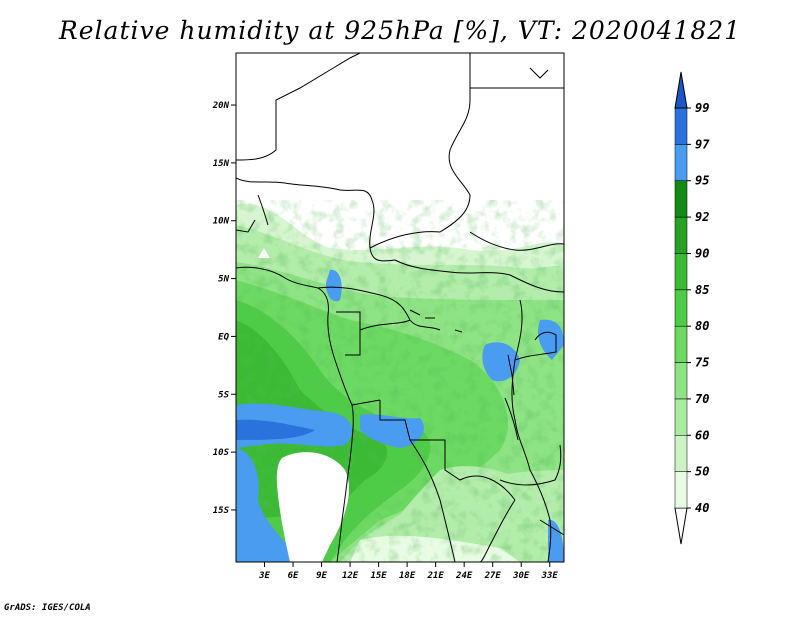 The image size is (800, 618). Describe the element at coordinates (702, 253) in the screenshot. I see `colorbar-label: 90` at that location.